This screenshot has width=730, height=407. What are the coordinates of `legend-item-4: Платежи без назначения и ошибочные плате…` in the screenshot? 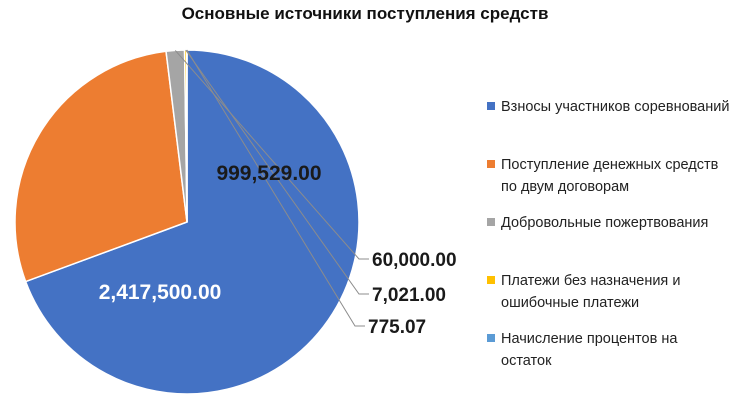 It's located at (608, 299).